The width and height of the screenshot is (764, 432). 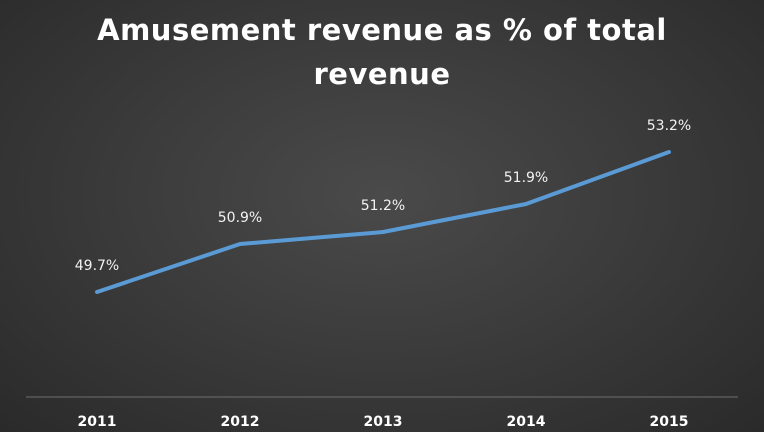 What do you see at coordinates (240, 218) in the screenshot?
I see `data-label-2012: 50.9%` at bounding box center [240, 218].